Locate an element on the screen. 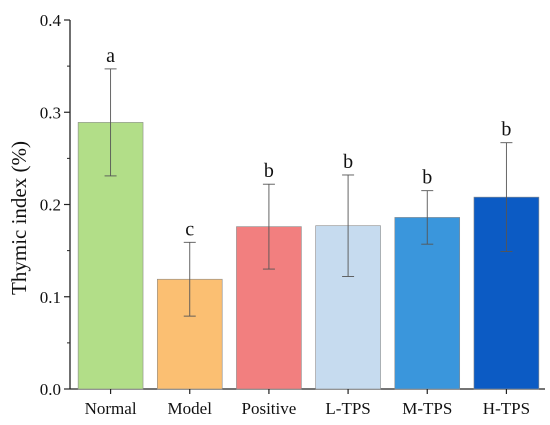  y-tick-label: 0.3 is located at coordinates (50, 112).